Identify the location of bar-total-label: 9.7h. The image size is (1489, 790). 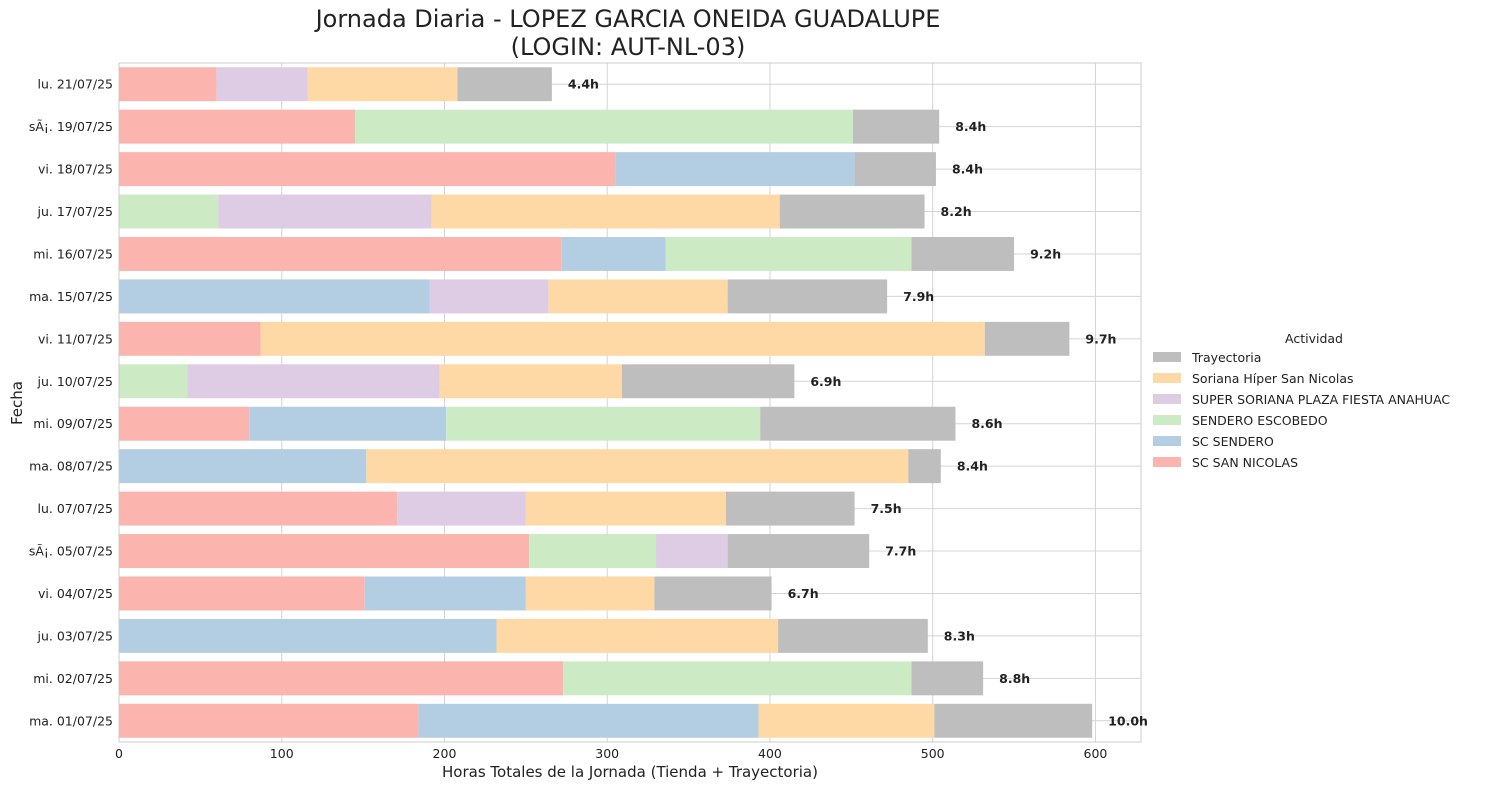
(1100, 338).